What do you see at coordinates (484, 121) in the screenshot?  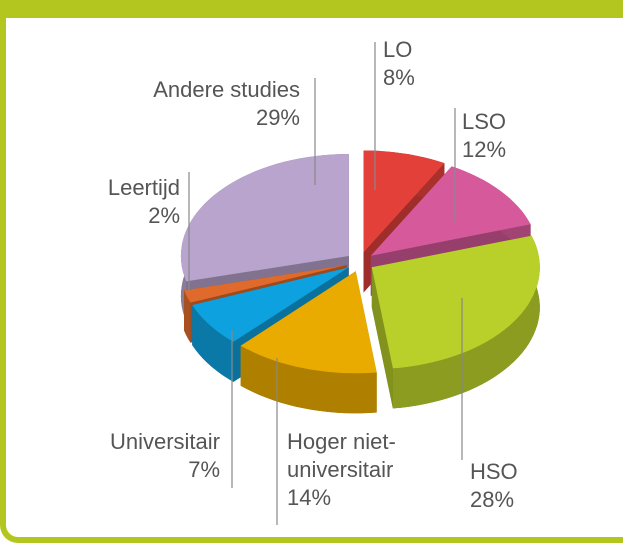 I see `category-label: LSO` at bounding box center [484, 121].